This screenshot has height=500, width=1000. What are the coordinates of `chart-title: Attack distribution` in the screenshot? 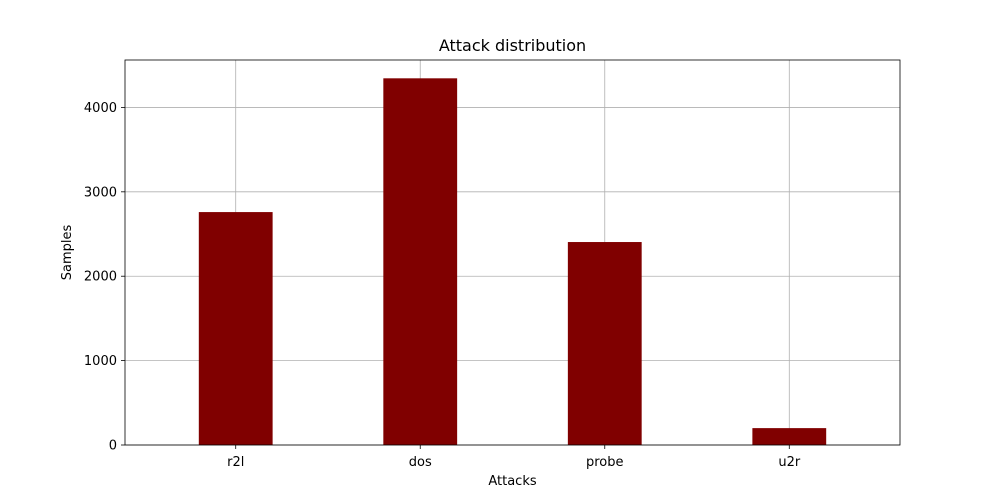 It's located at (512, 45).